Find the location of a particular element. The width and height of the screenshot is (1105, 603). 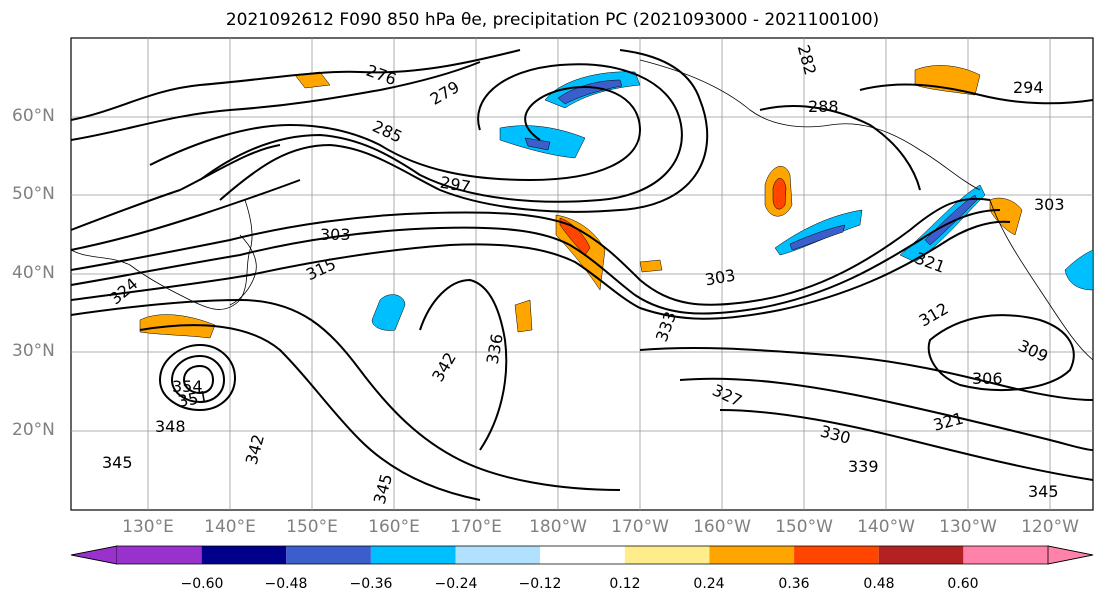

colorbar-outline is located at coordinates (582, 555).